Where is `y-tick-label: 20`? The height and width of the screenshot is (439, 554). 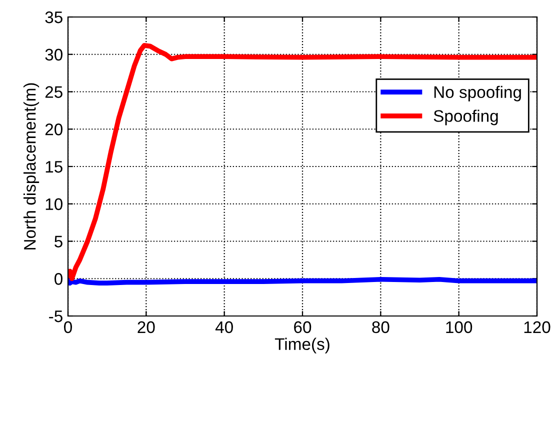
y-tick-label: 20 is located at coordinates (53, 130).